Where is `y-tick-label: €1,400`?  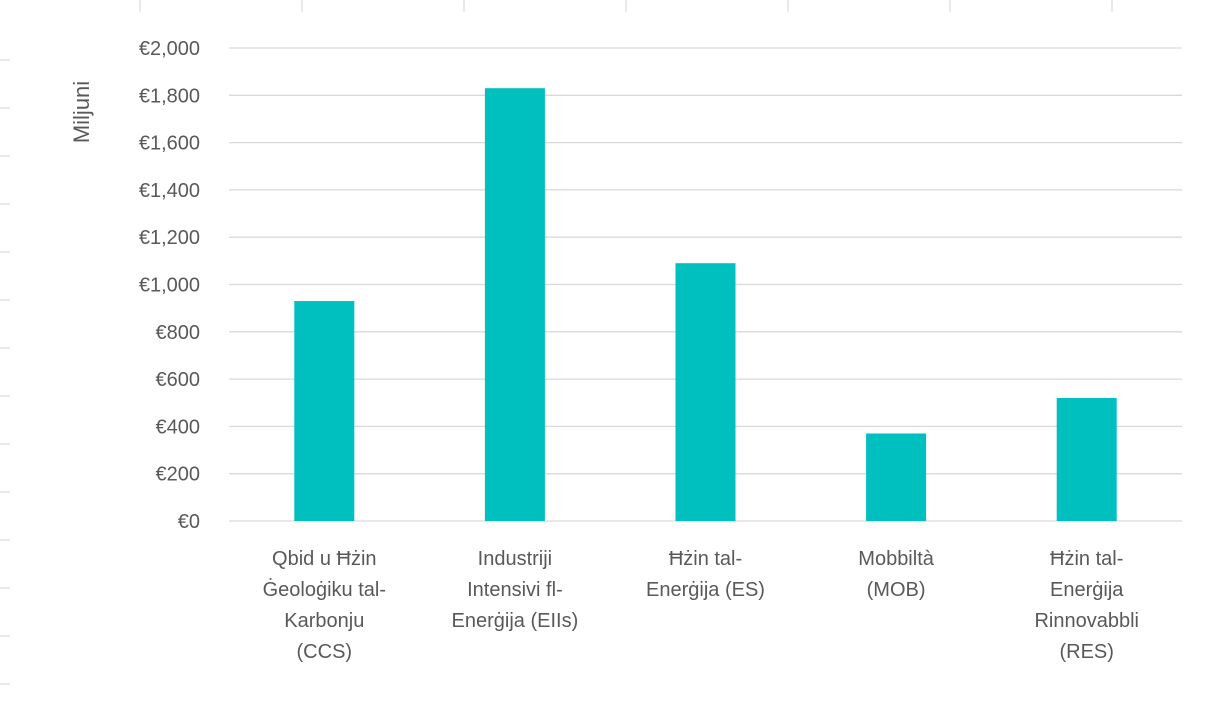
y-tick-label: €1,400 is located at coordinates (169, 191).